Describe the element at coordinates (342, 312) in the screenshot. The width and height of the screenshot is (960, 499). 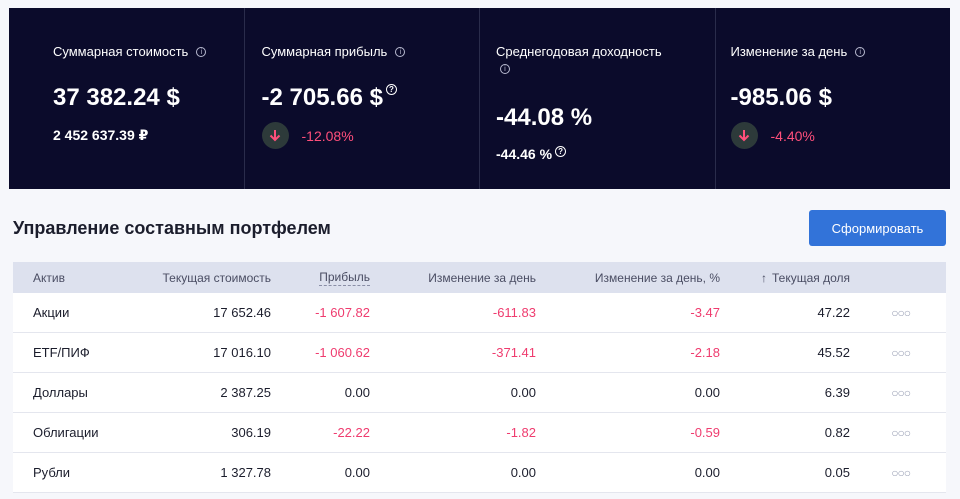
I see `cell-profit: -1 607.82` at that location.